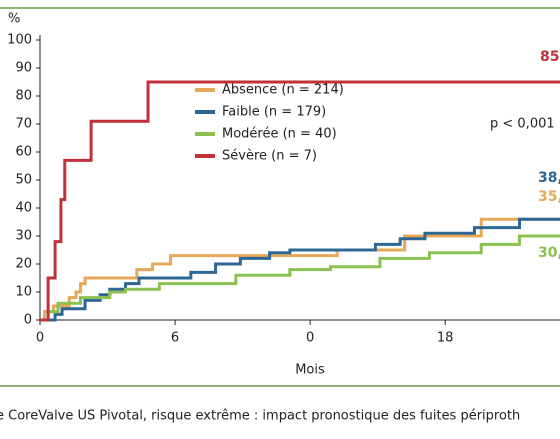  I want to click on end-label: 35,, so click(549, 197).